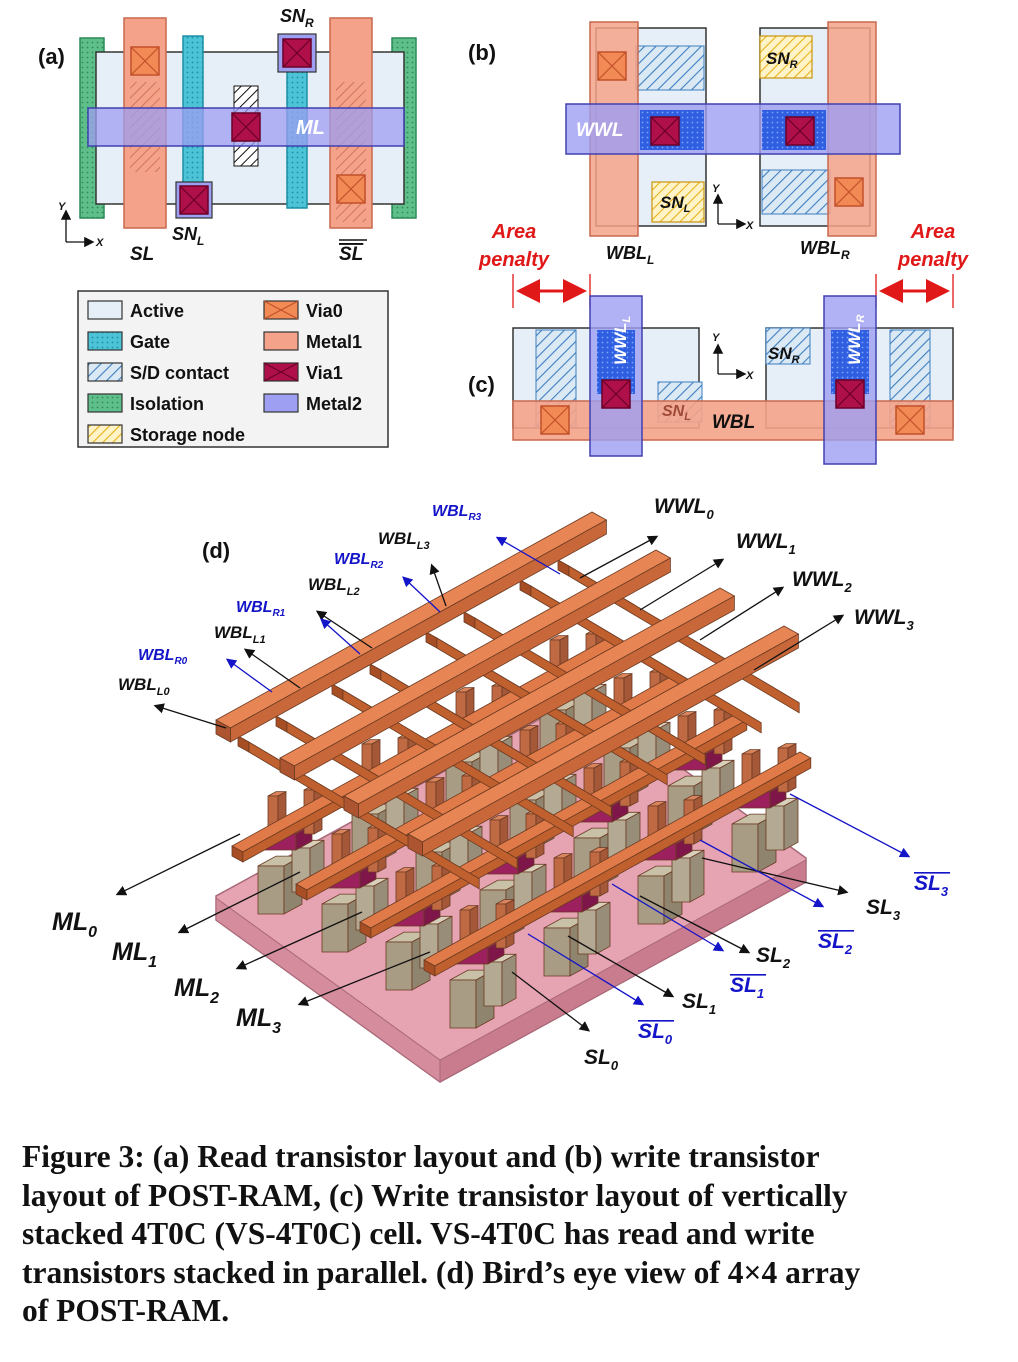  I want to click on label-wwl-l: WWLL, so click(622, 340).